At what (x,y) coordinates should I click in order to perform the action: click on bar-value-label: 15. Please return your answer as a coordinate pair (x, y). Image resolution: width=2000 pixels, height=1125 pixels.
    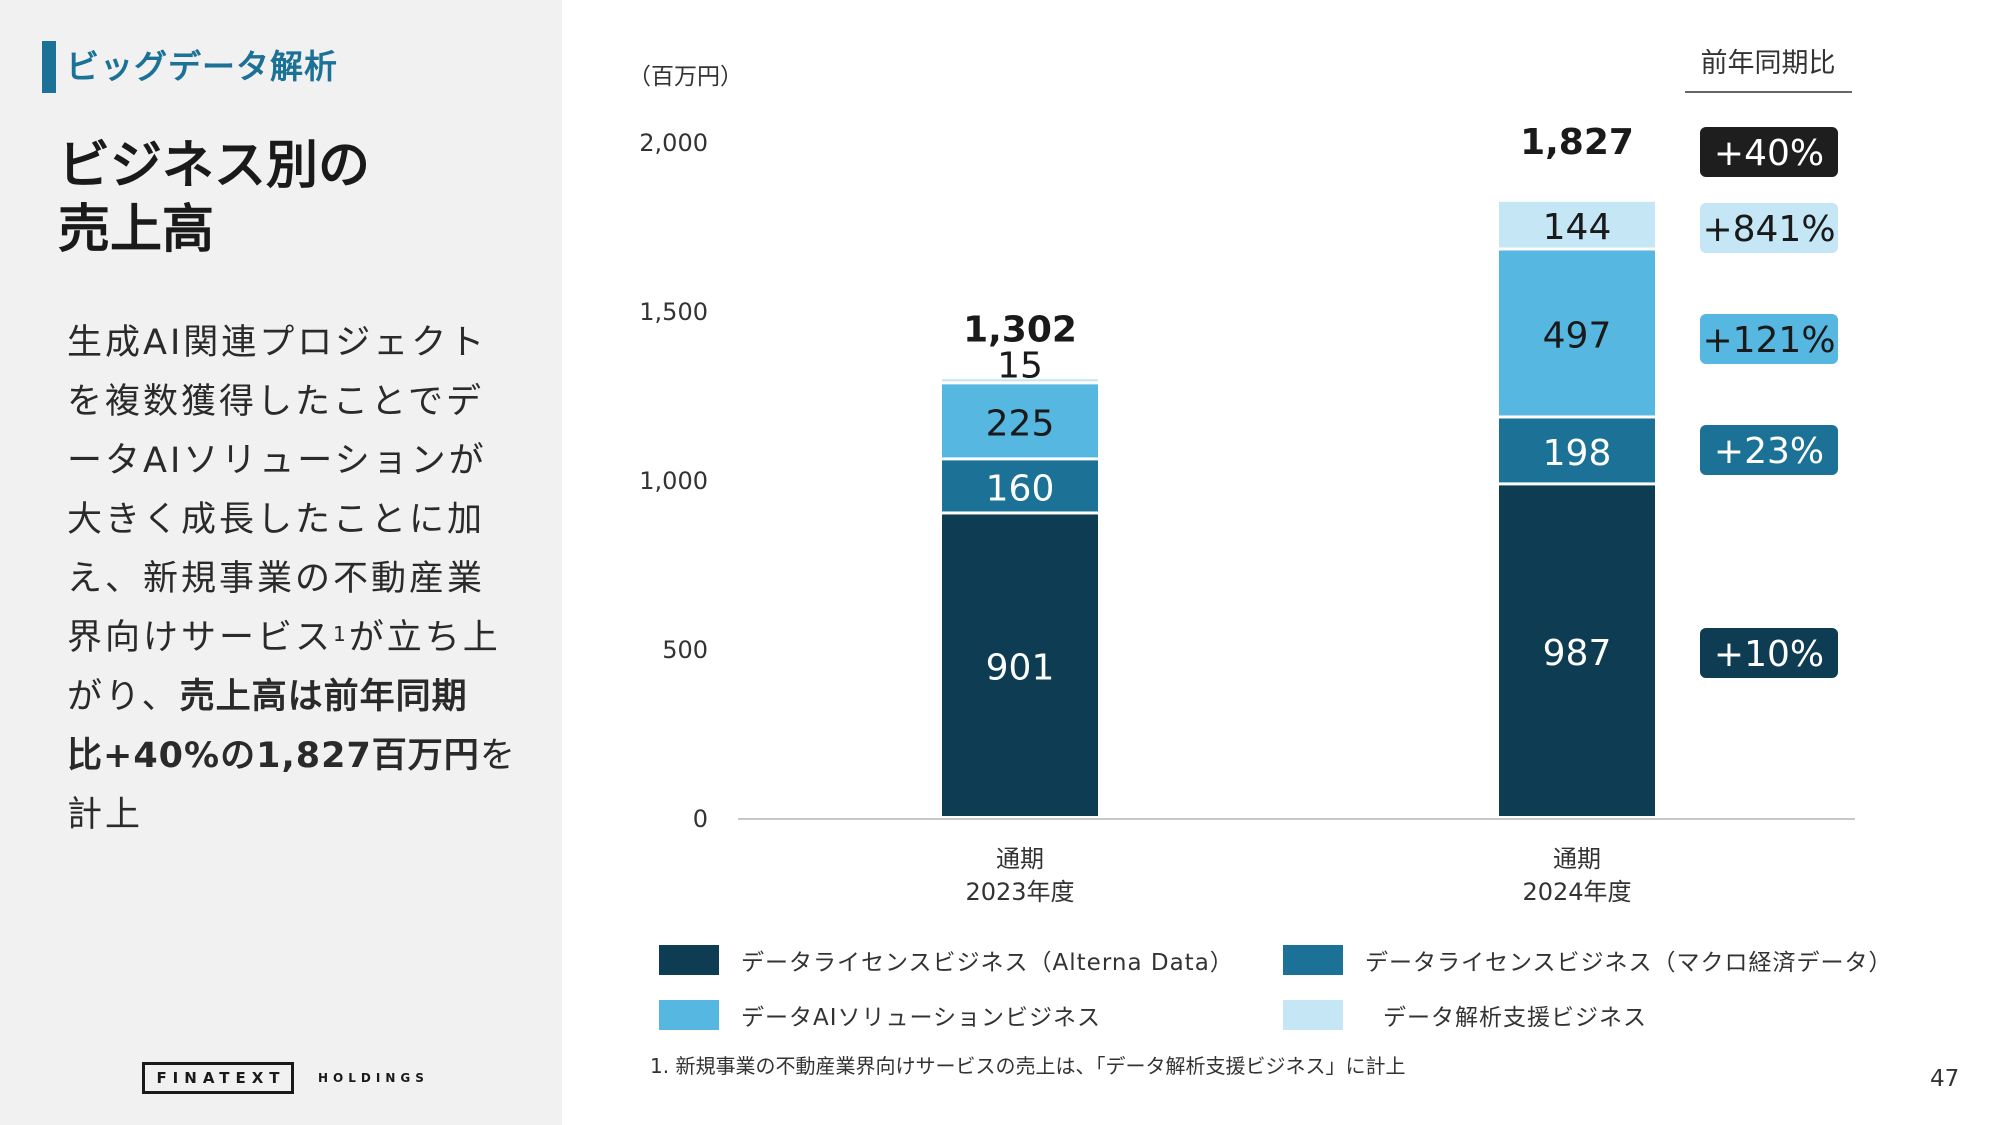
    Looking at the image, I should click on (1020, 365).